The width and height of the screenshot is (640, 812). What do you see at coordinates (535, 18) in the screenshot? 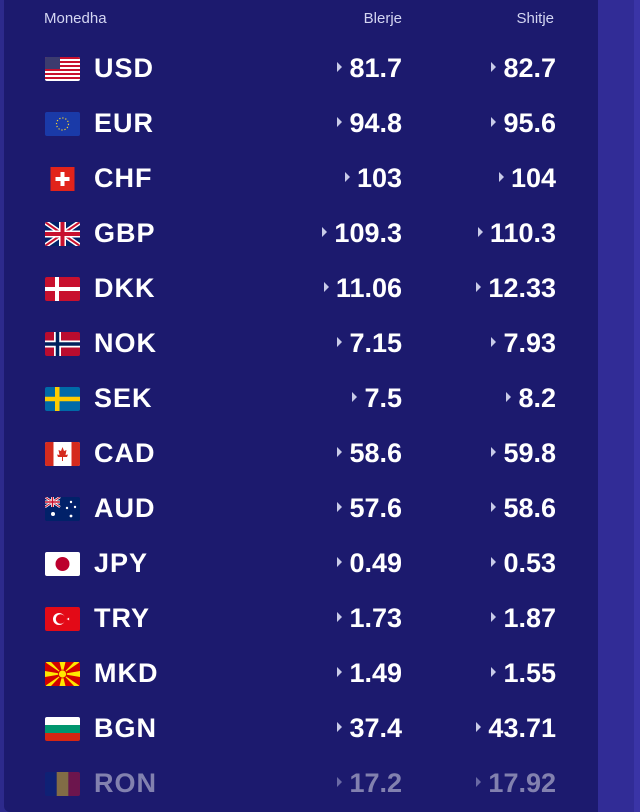
I see `header-sell: Shitje` at bounding box center [535, 18].